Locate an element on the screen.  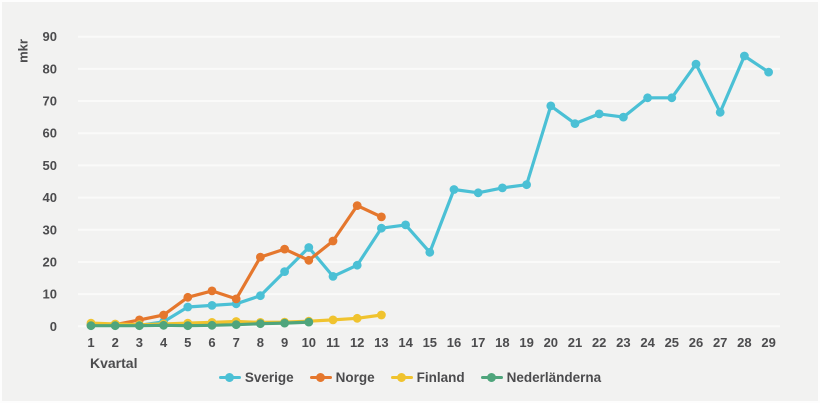
svg-text: 4 is located at coordinates (164, 342).